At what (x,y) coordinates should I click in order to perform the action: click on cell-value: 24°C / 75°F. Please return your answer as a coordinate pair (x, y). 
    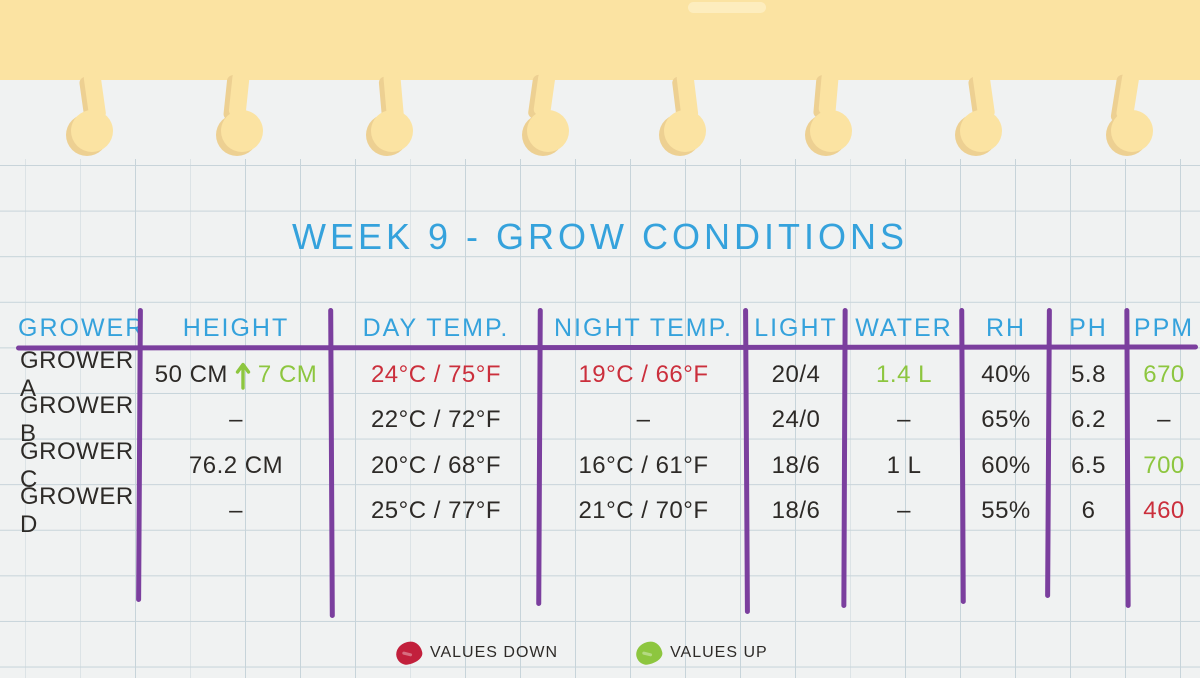
    Looking at the image, I should click on (436, 374).